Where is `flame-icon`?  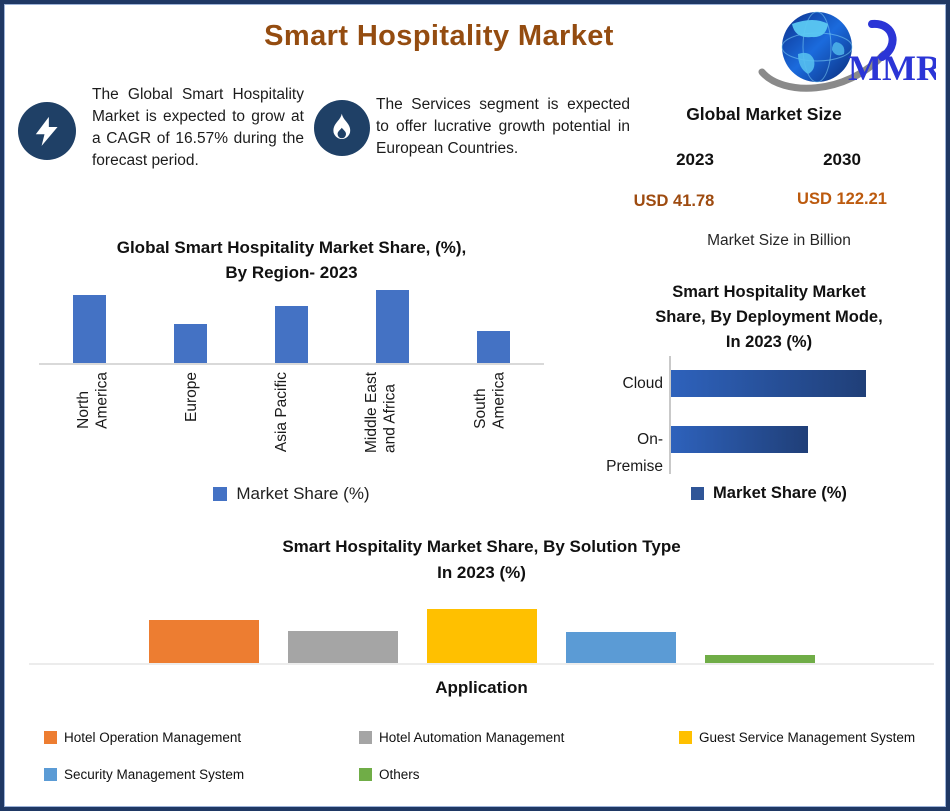
flame-icon is located at coordinates (342, 128).